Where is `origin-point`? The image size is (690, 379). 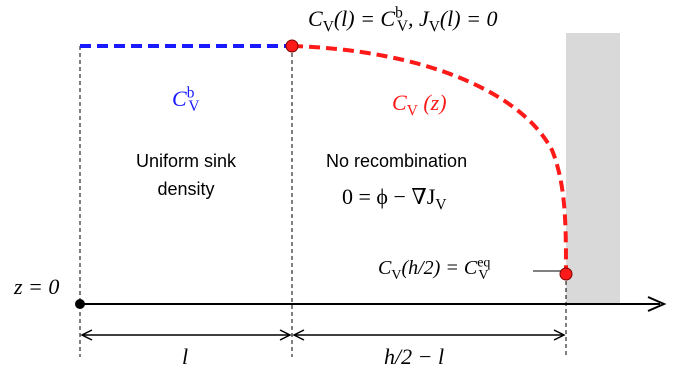 origin-point is located at coordinates (80, 304).